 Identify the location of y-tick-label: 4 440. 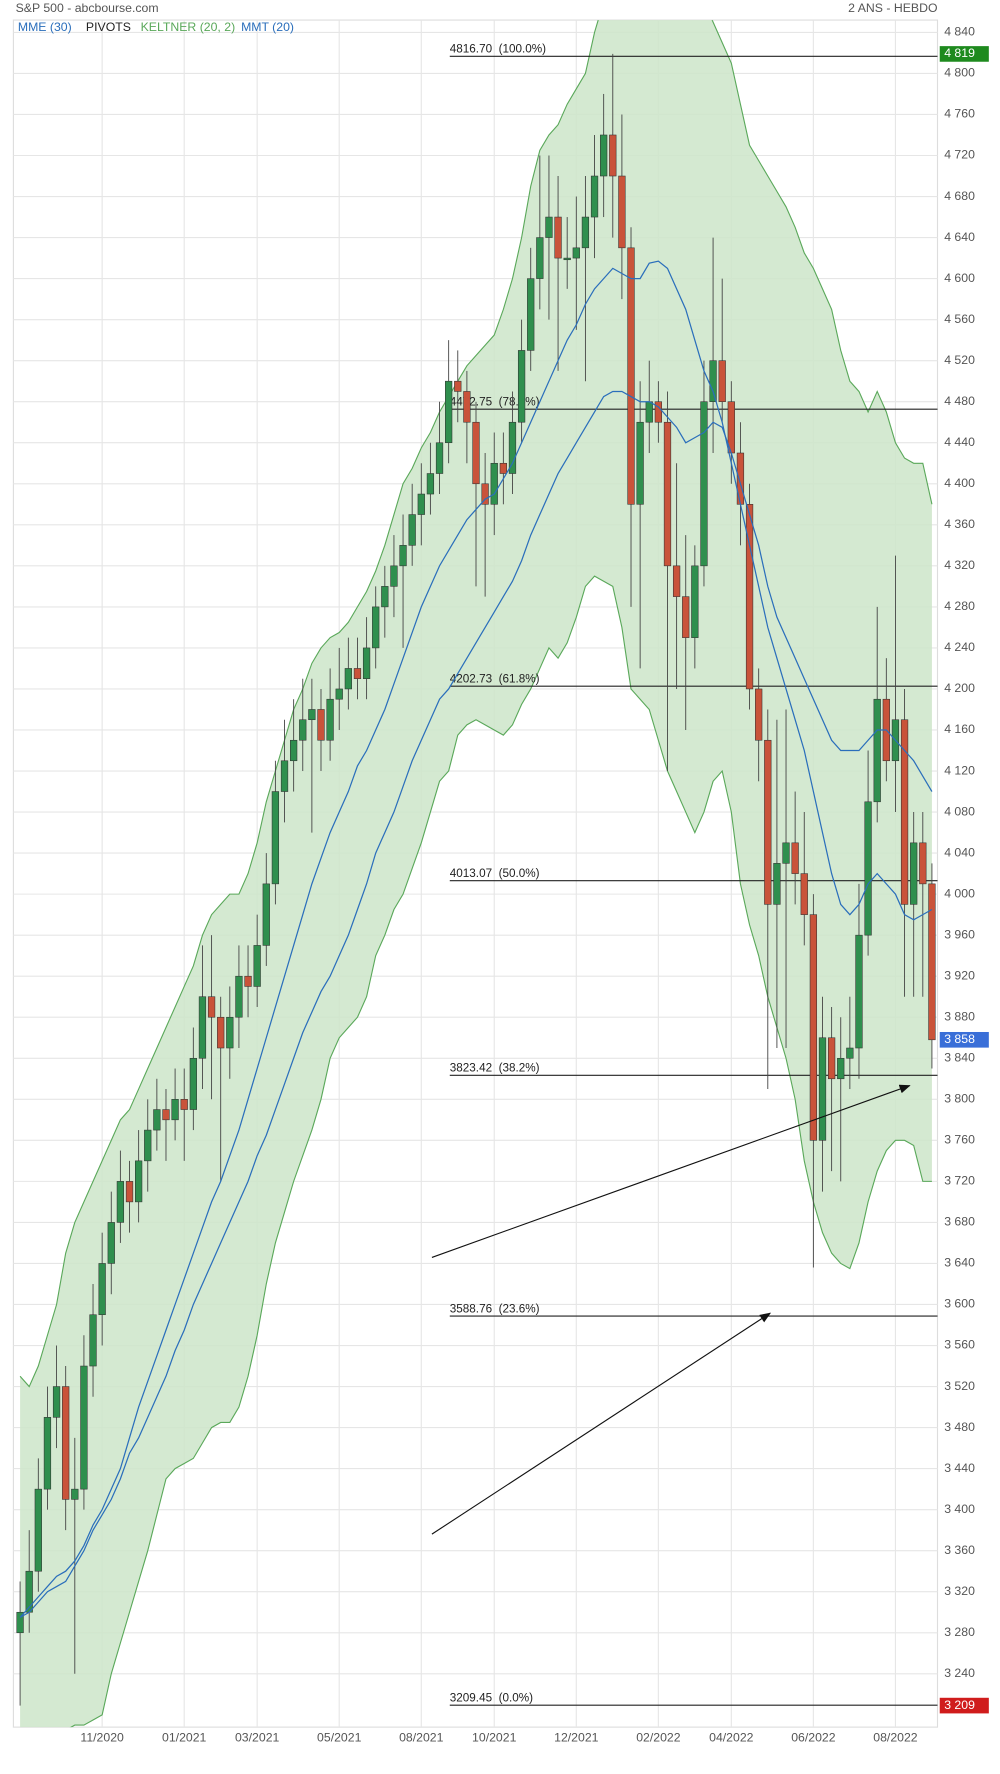
(959, 442).